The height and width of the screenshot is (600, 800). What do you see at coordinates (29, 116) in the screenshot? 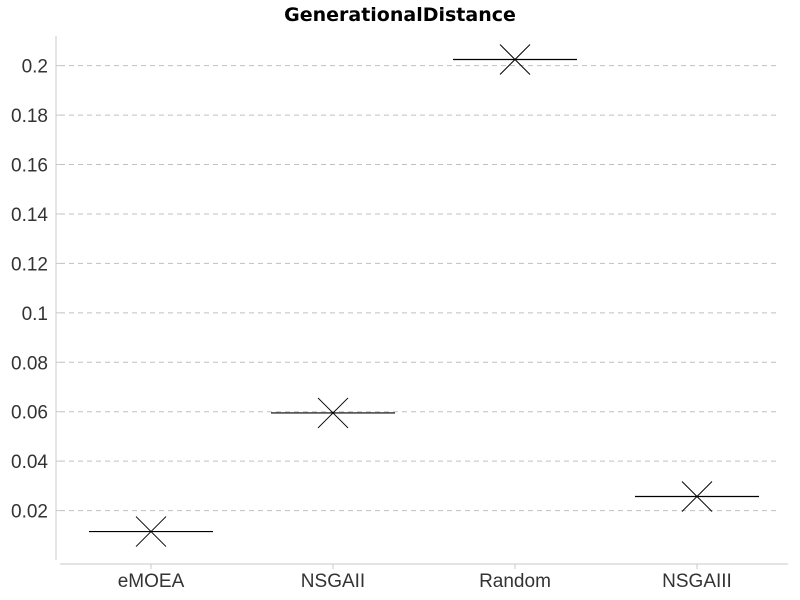
I see `y-tick-label: 0.18` at bounding box center [29, 116].